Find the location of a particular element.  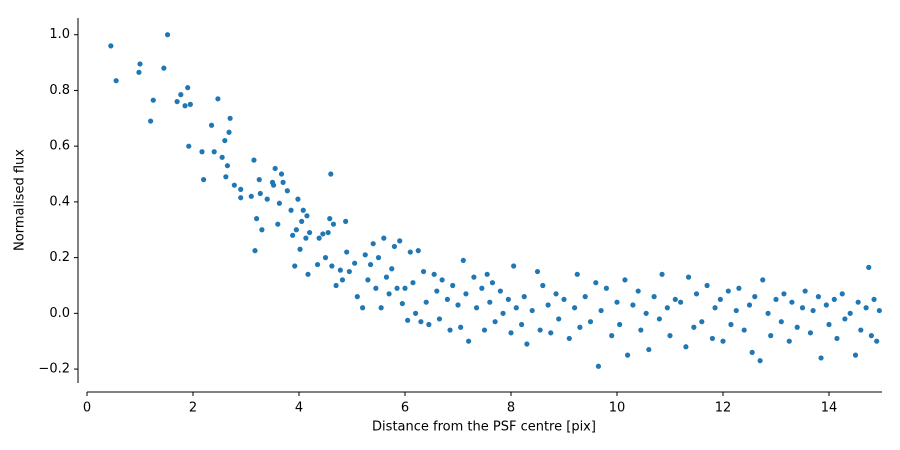

y-axis-label: Normalised flux is located at coordinates (20, 200).